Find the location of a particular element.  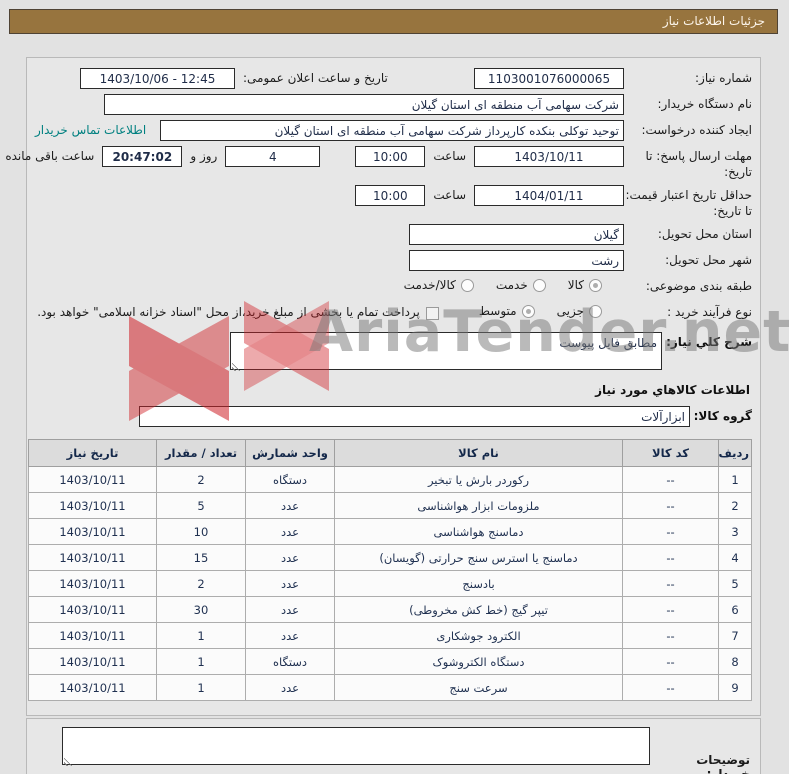

goods-col-header: تاریخ نیاز is located at coordinates (93, 453).